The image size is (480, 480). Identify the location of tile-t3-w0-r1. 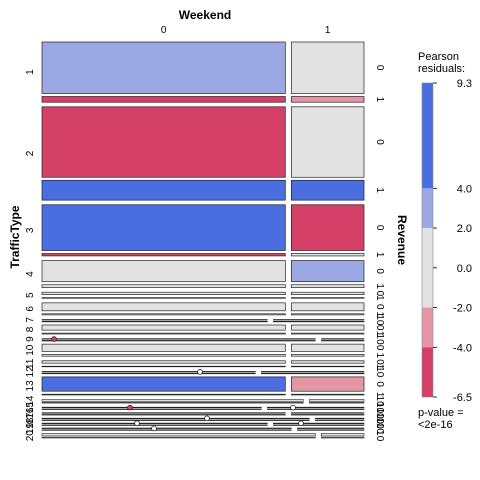
(163, 255).